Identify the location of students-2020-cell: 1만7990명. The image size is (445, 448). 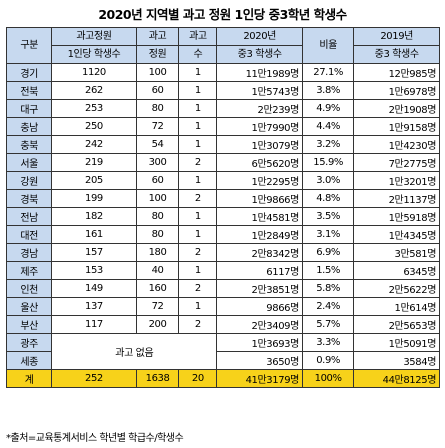
(259, 126).